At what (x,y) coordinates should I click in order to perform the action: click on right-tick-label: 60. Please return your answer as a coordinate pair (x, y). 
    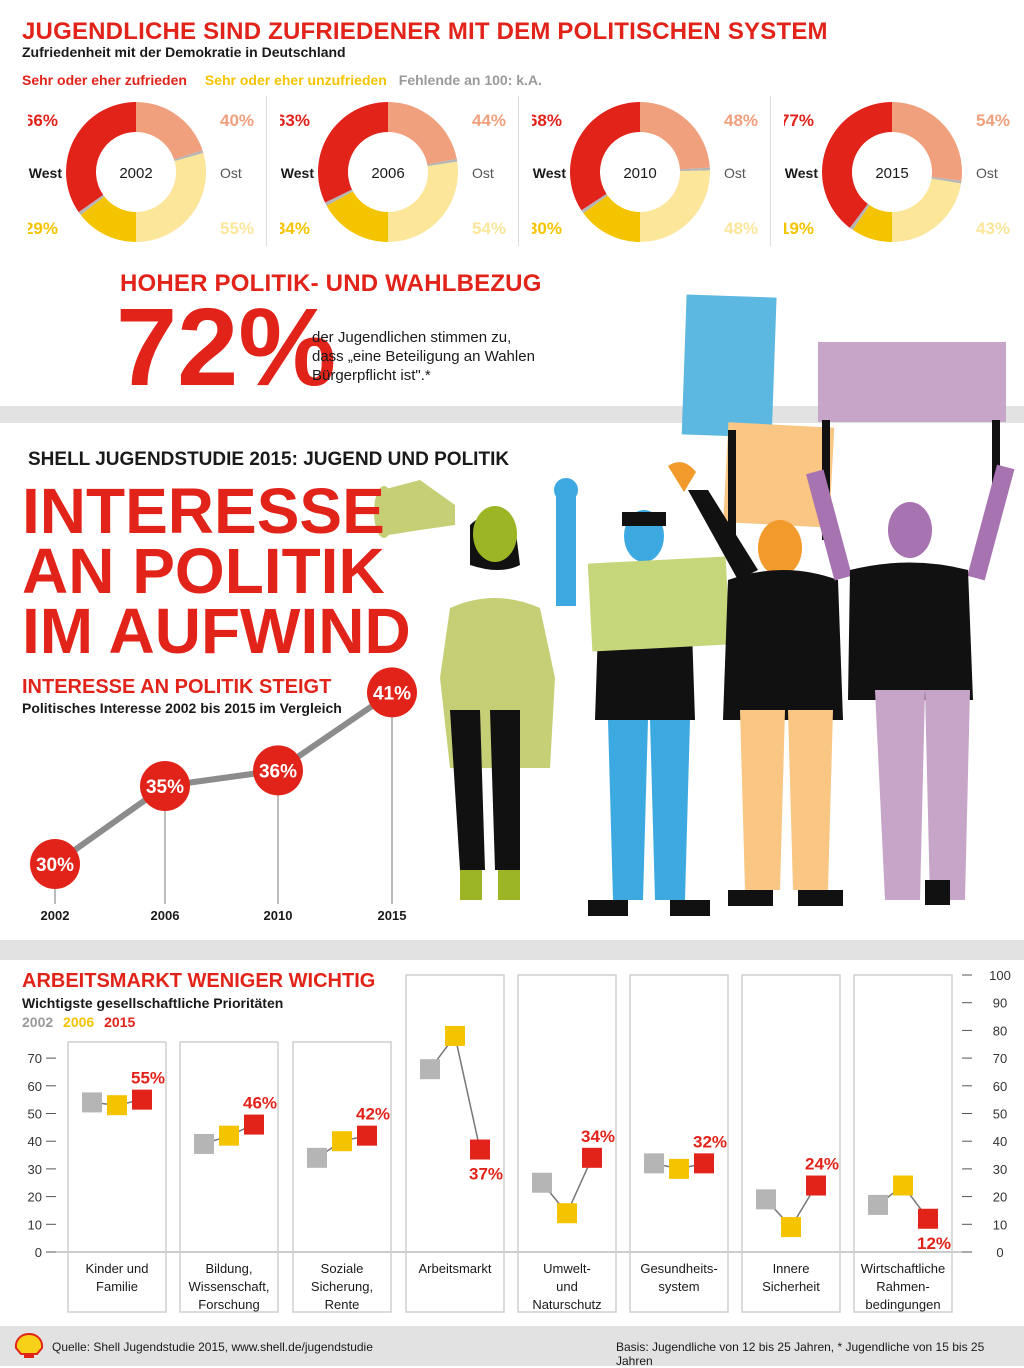
    Looking at the image, I should click on (1000, 1086).